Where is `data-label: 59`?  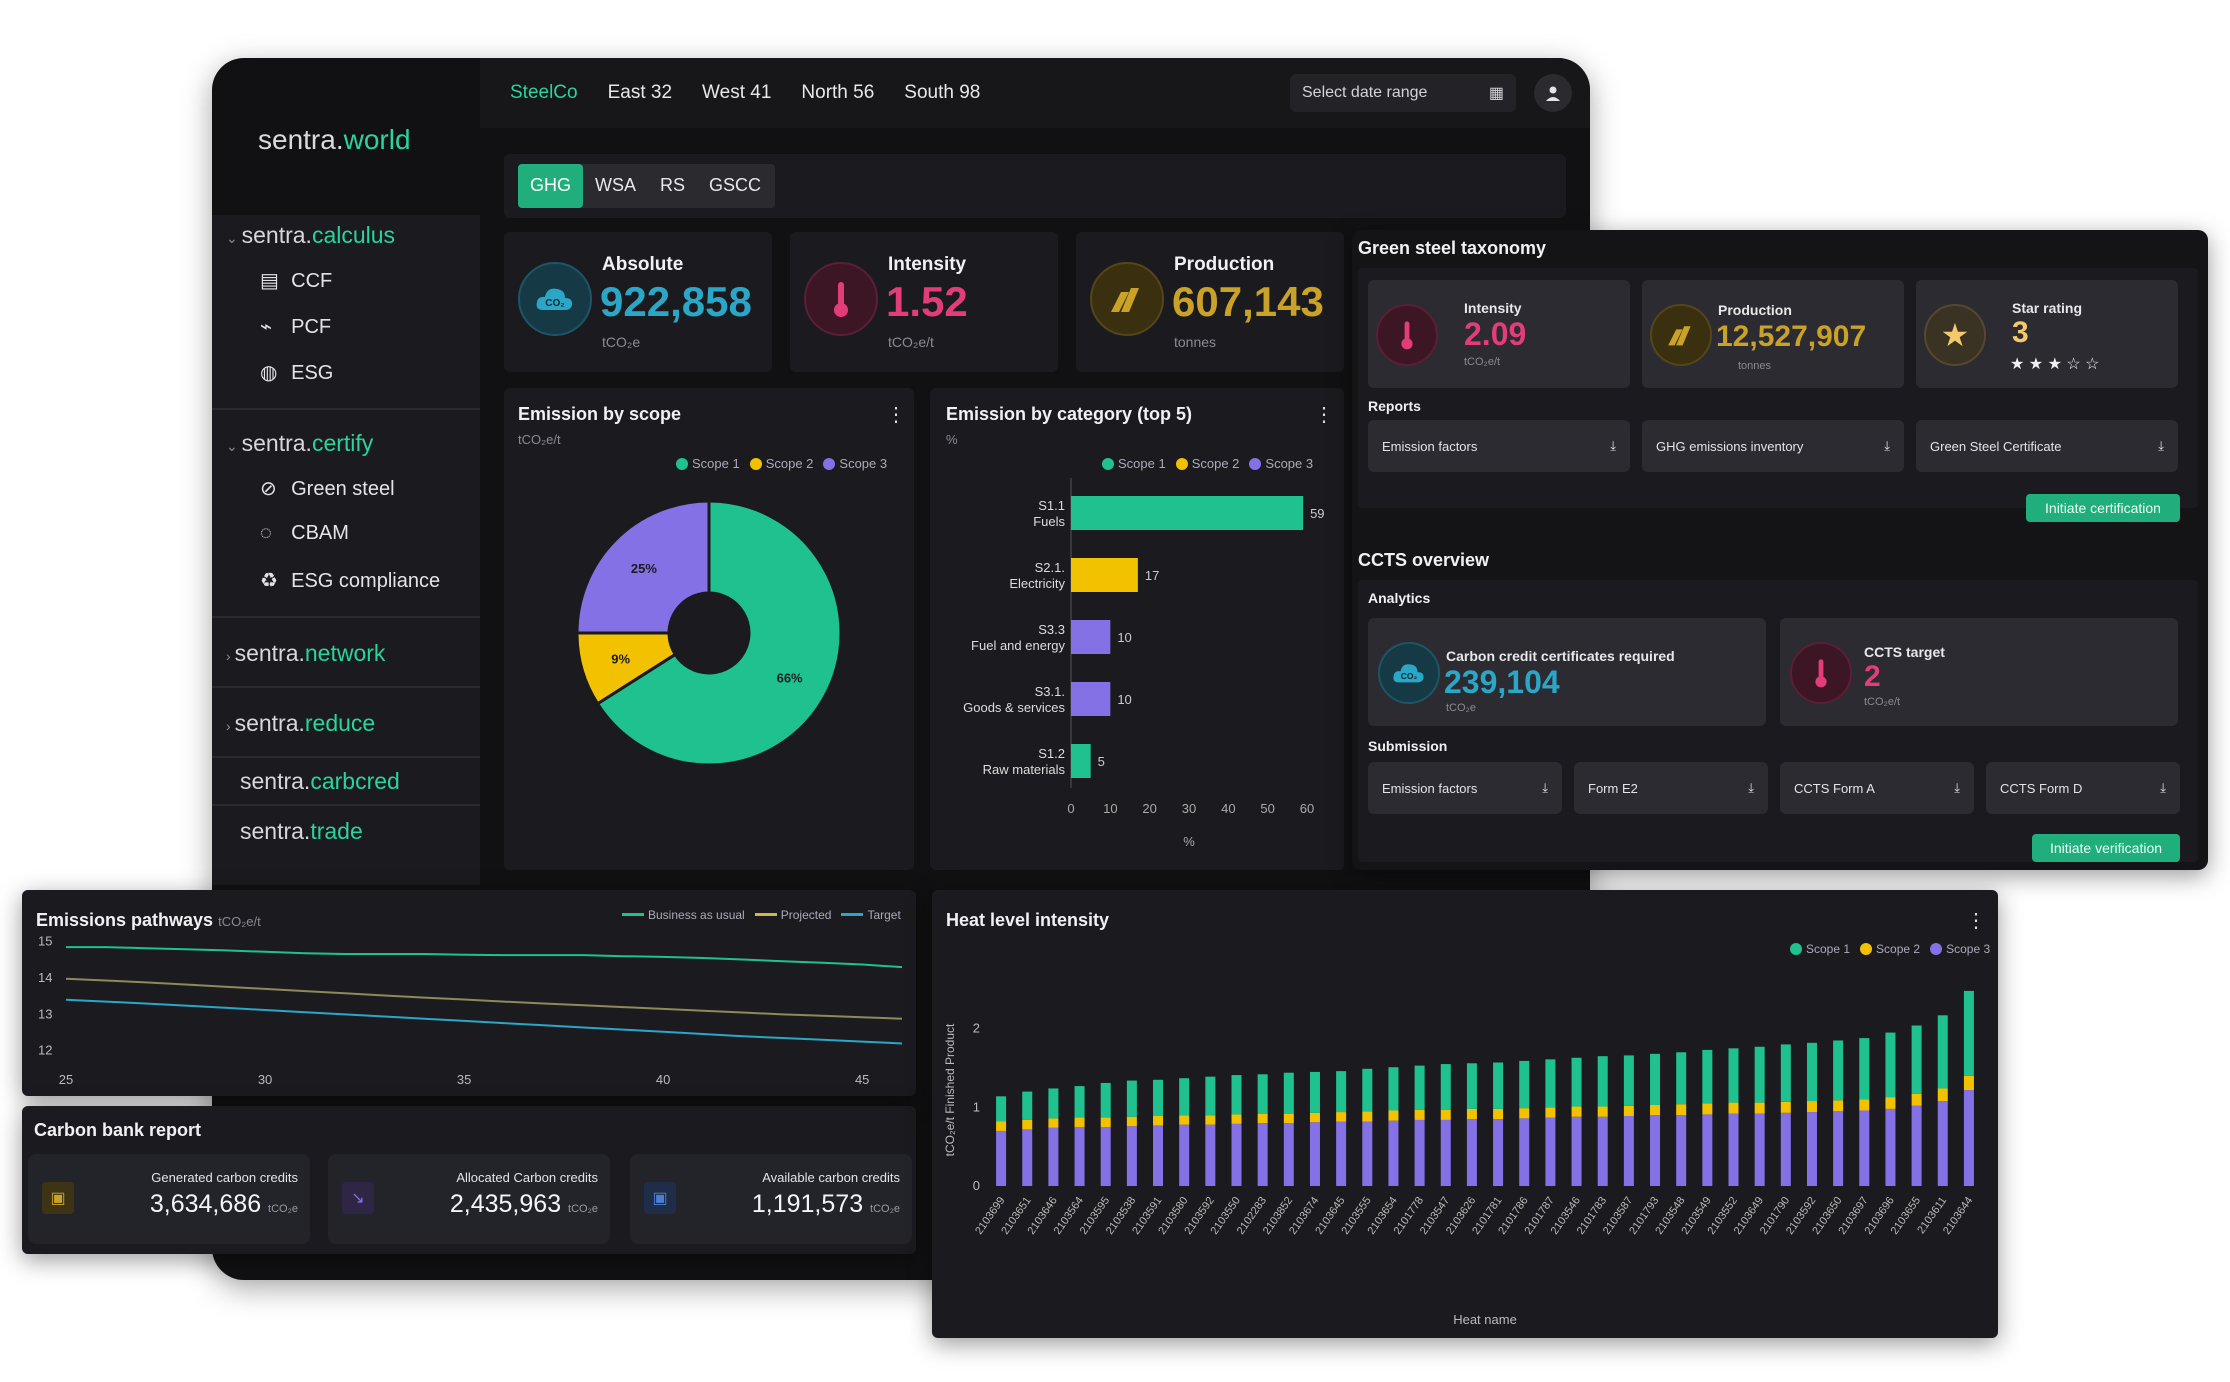 data-label: 59 is located at coordinates (1317, 513).